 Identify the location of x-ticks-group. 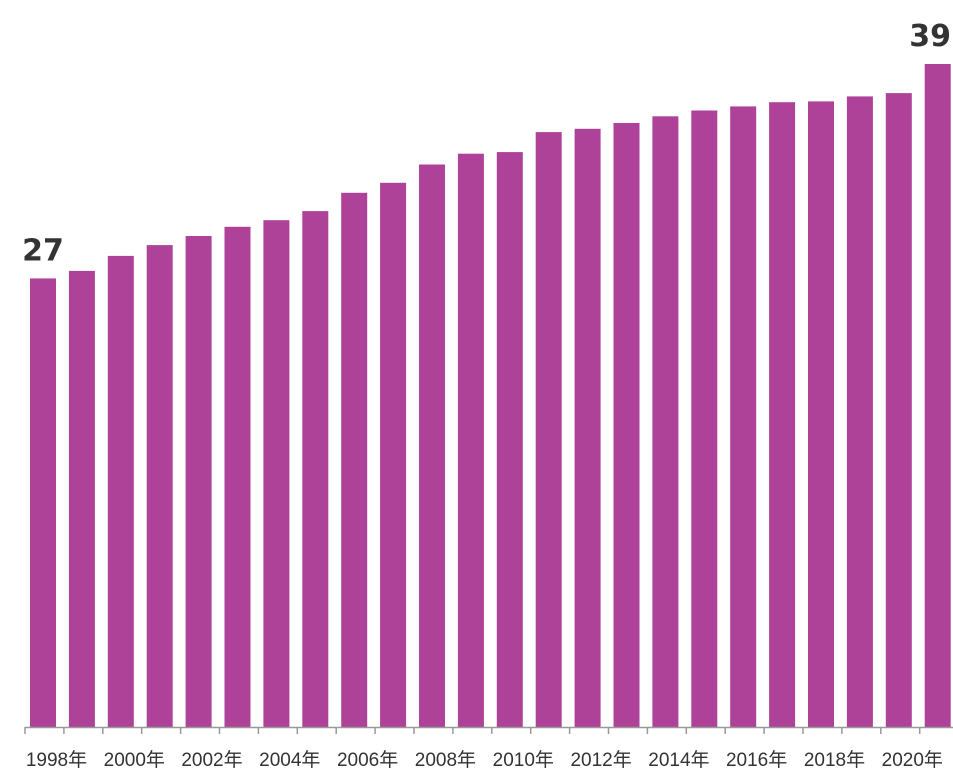
(472, 730).